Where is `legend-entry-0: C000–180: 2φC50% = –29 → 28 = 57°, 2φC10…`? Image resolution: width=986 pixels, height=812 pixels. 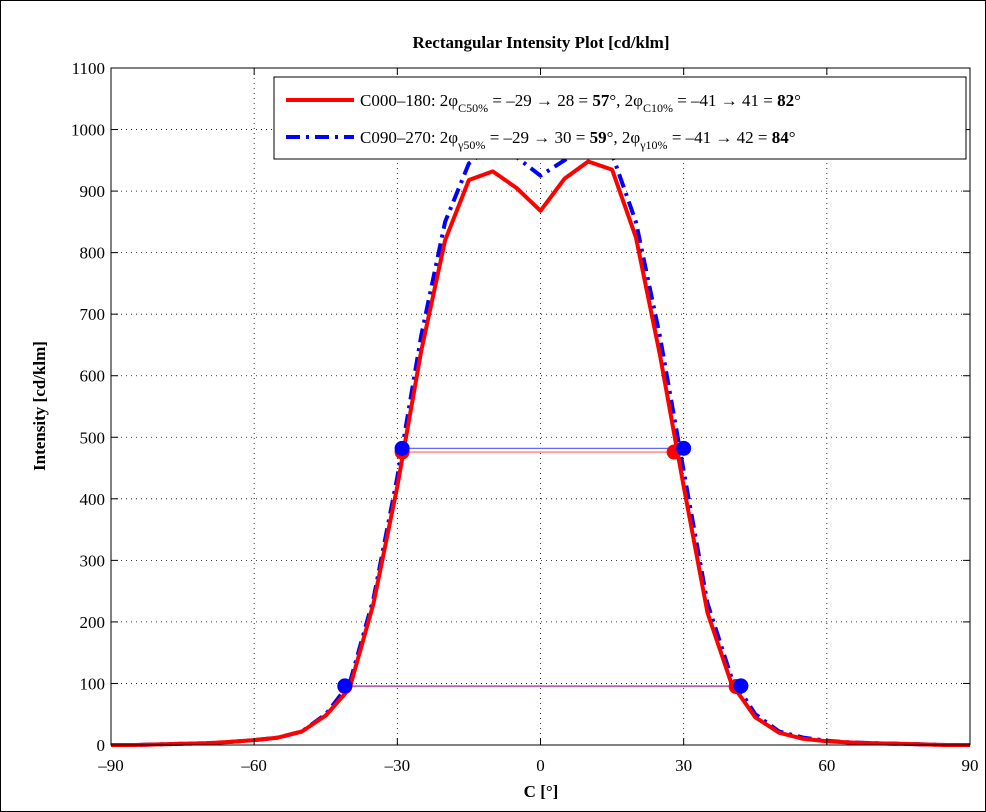
legend-entry-0: C000–180: 2φC50% = –29 → 28 = 57°, 2φC10… is located at coordinates (580, 103).